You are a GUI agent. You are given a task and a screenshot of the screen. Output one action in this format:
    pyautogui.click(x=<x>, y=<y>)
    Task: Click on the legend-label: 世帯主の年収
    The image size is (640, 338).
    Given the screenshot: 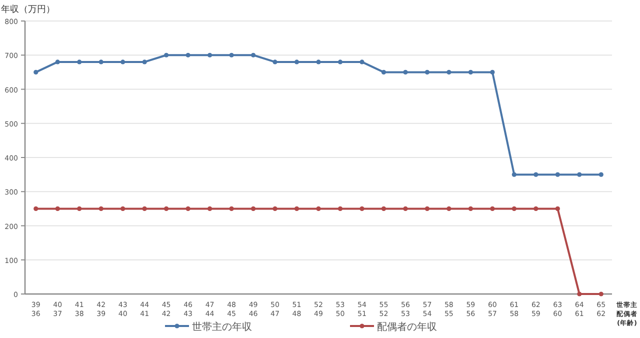 What is the action you would take?
    pyautogui.click(x=222, y=327)
    